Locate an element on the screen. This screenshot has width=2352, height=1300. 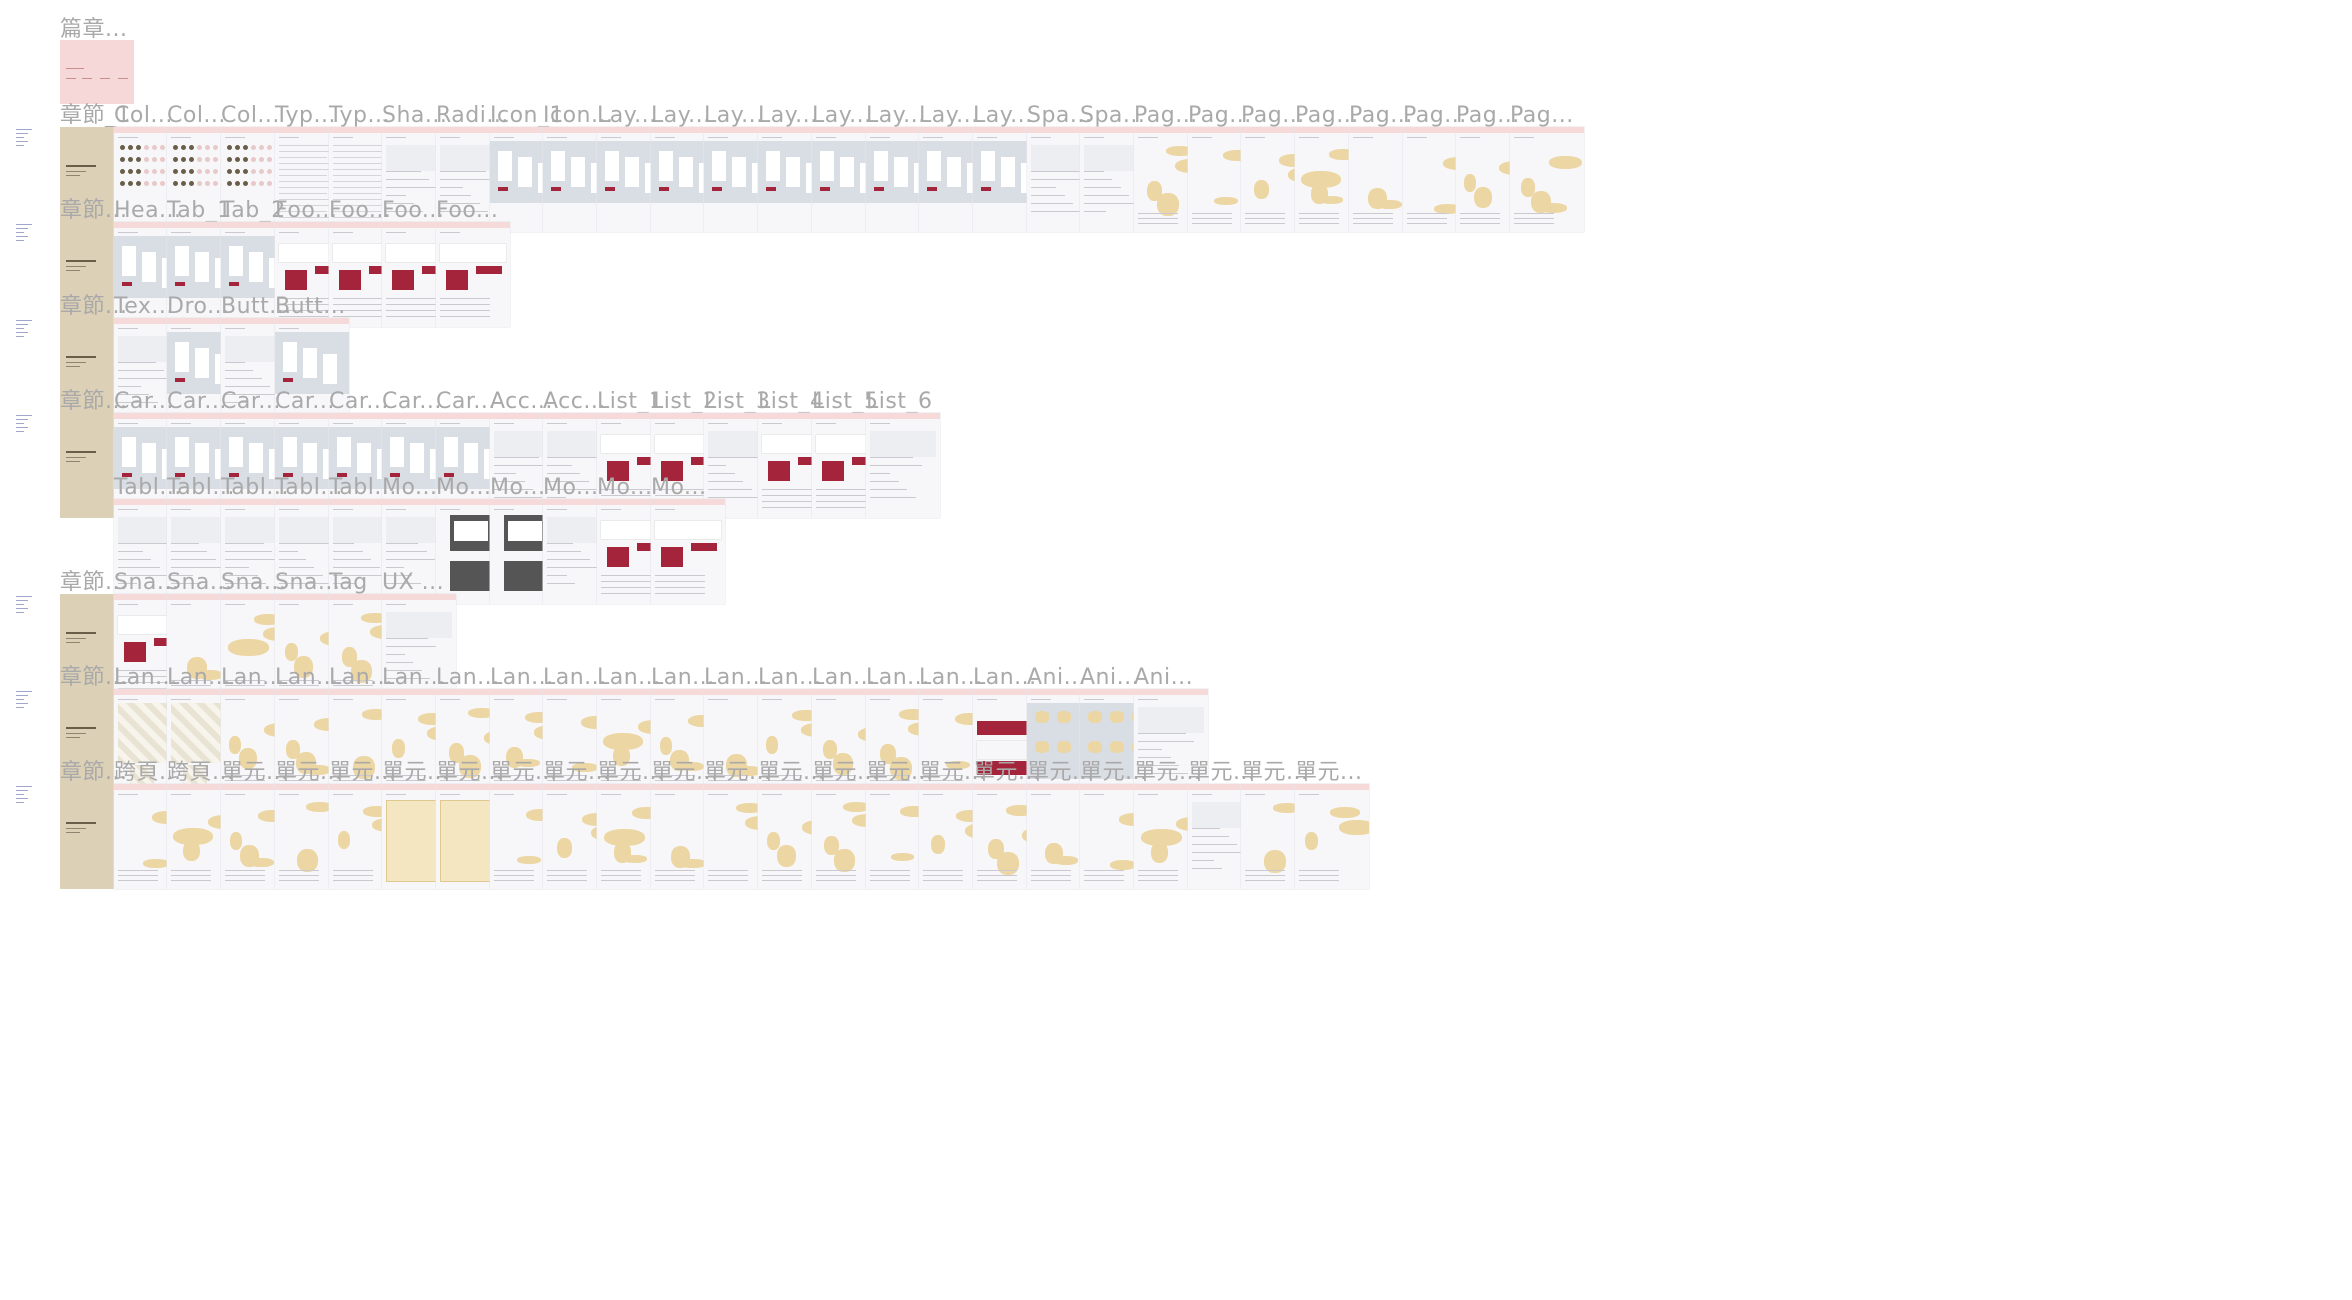
frame-label: List_5 is located at coordinates (845, 401).